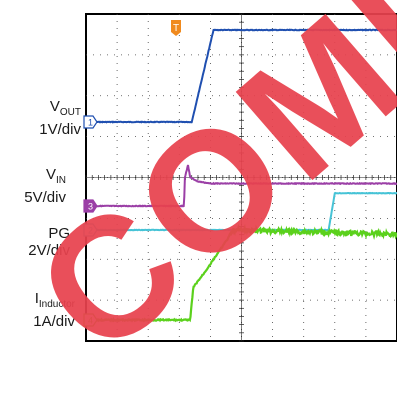 The image size is (397, 393). I want to click on channel-ref-number: 3, so click(90, 207).